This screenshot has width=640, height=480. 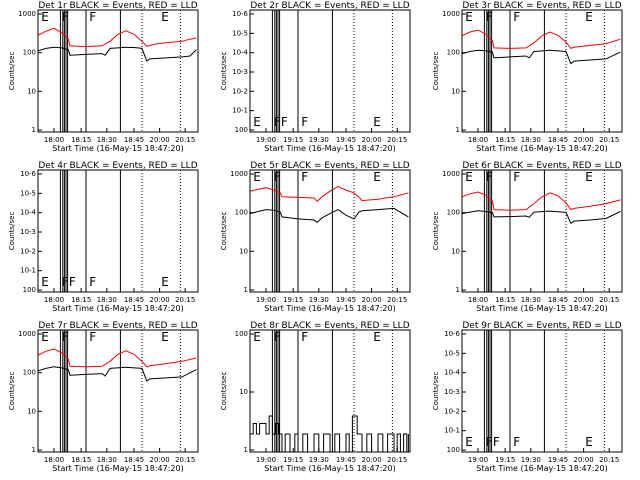 What do you see at coordinates (541, 6) in the screenshot?
I see `panel-title: Det 3r BLACK = Events, RED = LLD` at bounding box center [541, 6].